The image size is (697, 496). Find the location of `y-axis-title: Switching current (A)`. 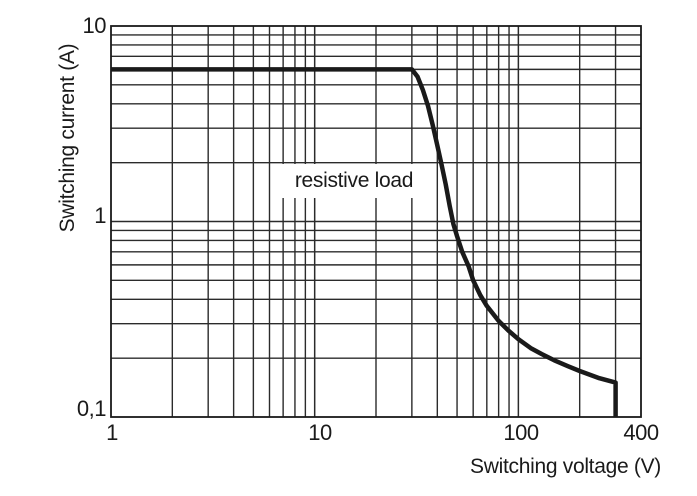

y-axis-title: Switching current (A) is located at coordinates (67, 138).